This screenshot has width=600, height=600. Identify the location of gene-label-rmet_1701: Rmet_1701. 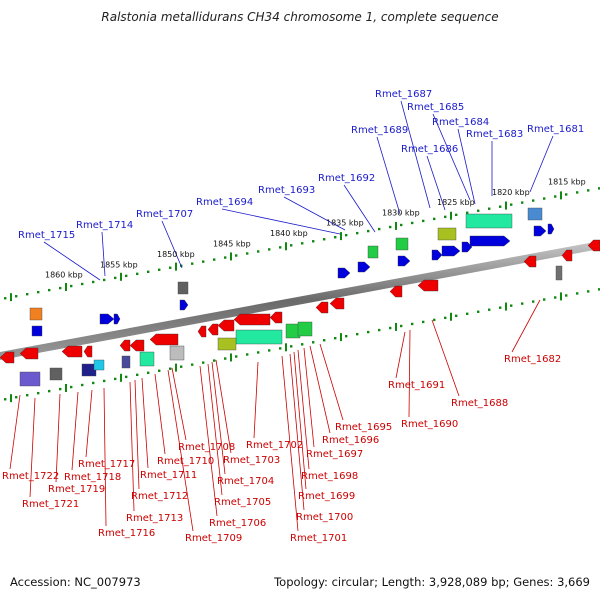
(318, 538).